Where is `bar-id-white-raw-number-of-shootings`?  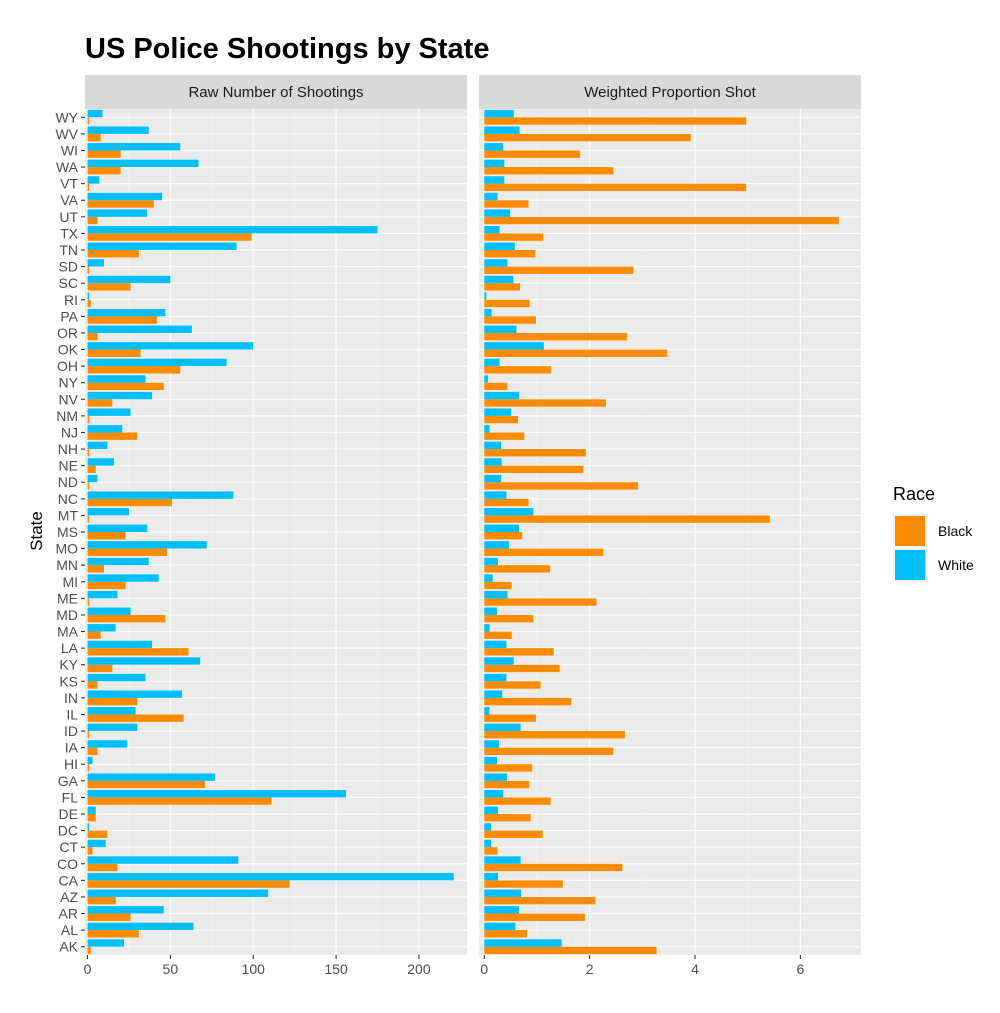 bar-id-white-raw-number-of-shootings is located at coordinates (112, 727).